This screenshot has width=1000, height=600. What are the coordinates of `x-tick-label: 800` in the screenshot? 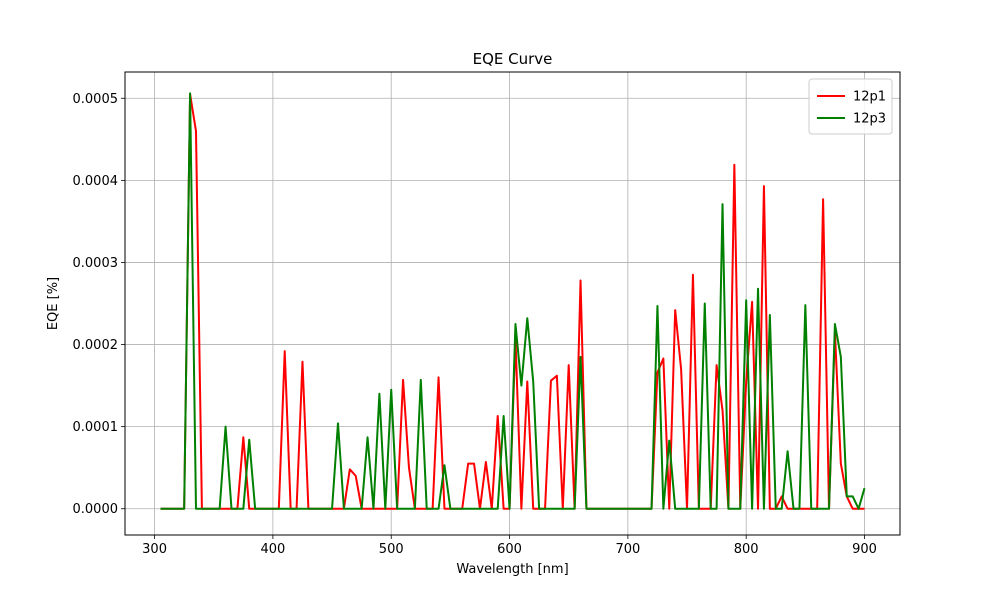 It's located at (746, 549).